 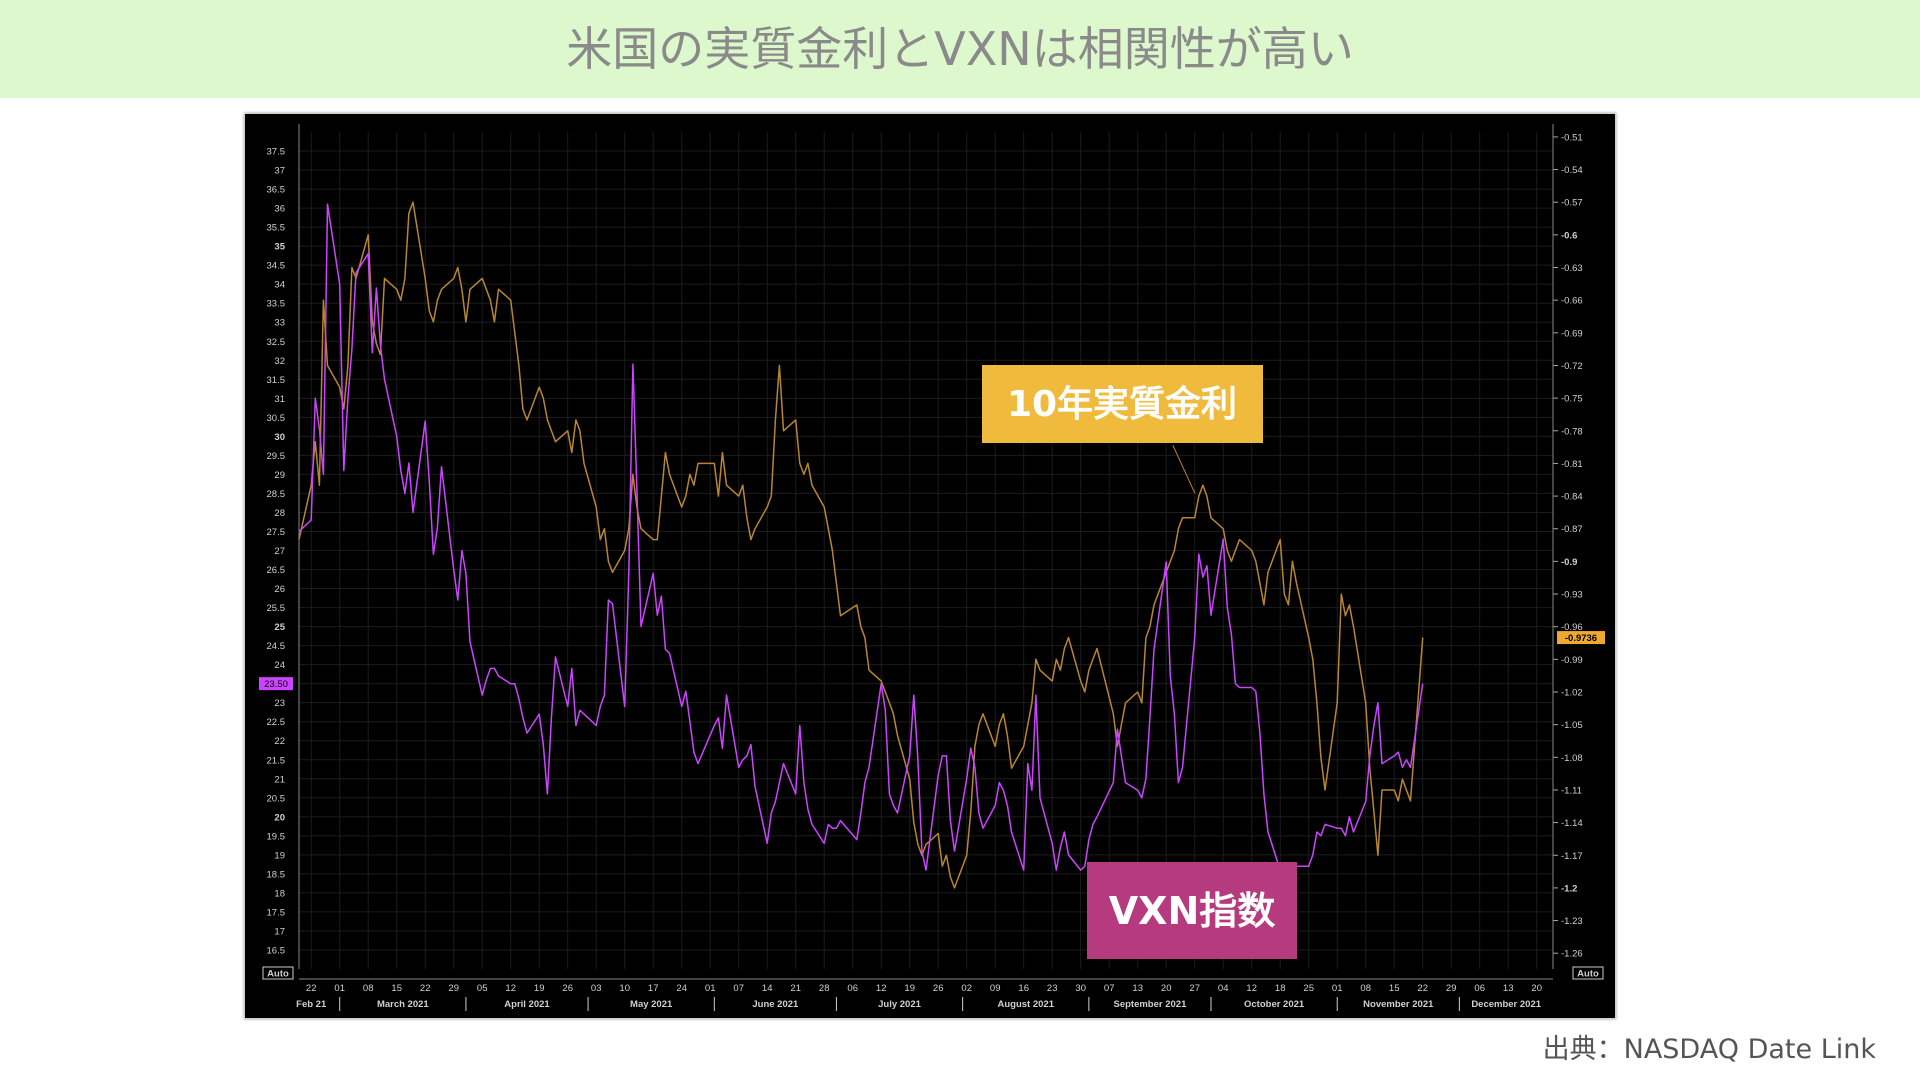 I want to click on left-auto-box, so click(x=278, y=973).